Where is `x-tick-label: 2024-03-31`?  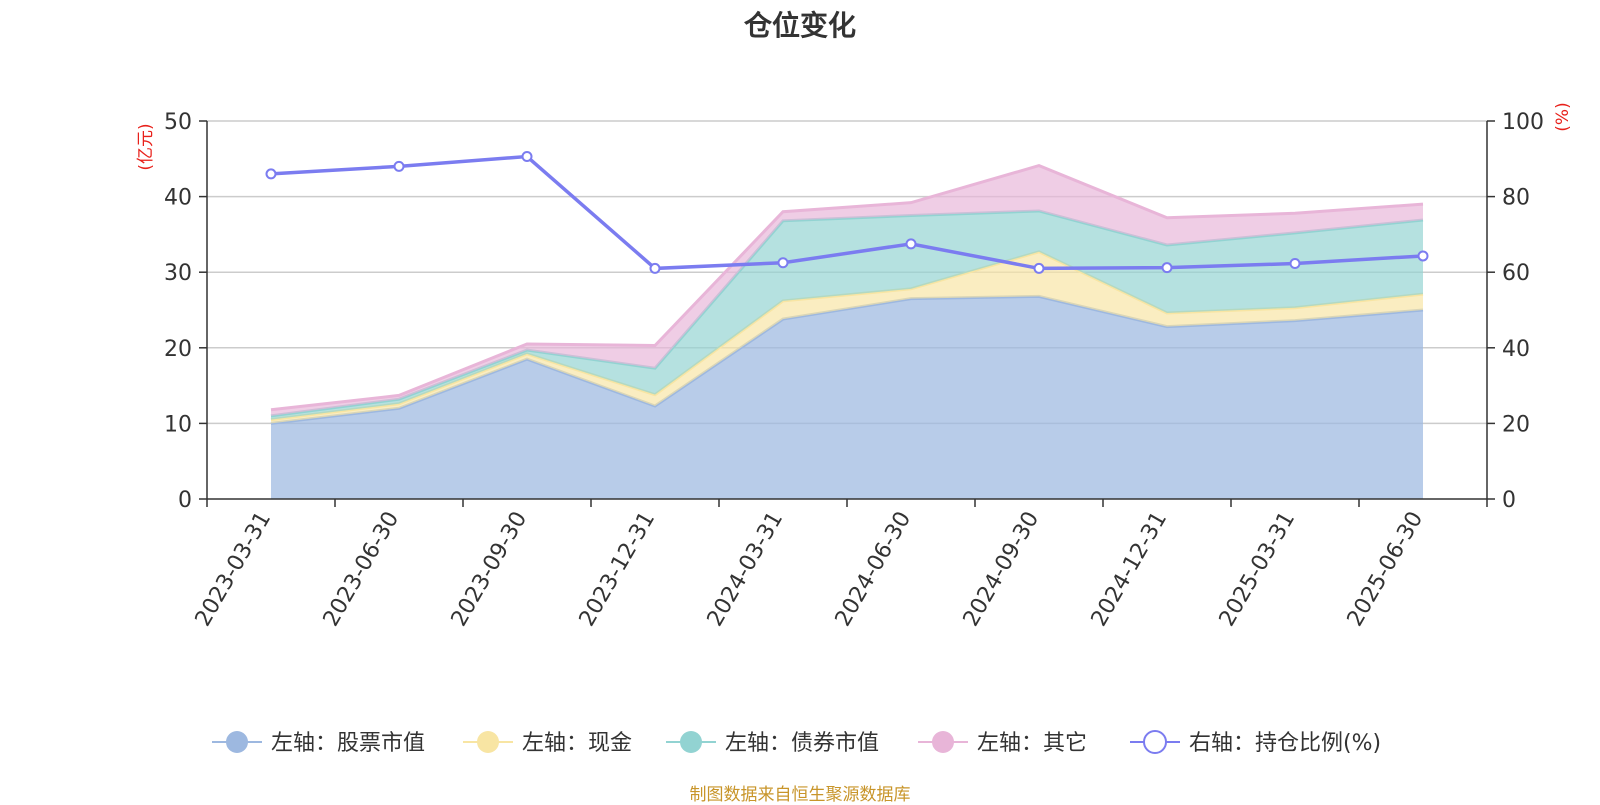 x-tick-label: 2024-03-31 is located at coordinates (746, 569).